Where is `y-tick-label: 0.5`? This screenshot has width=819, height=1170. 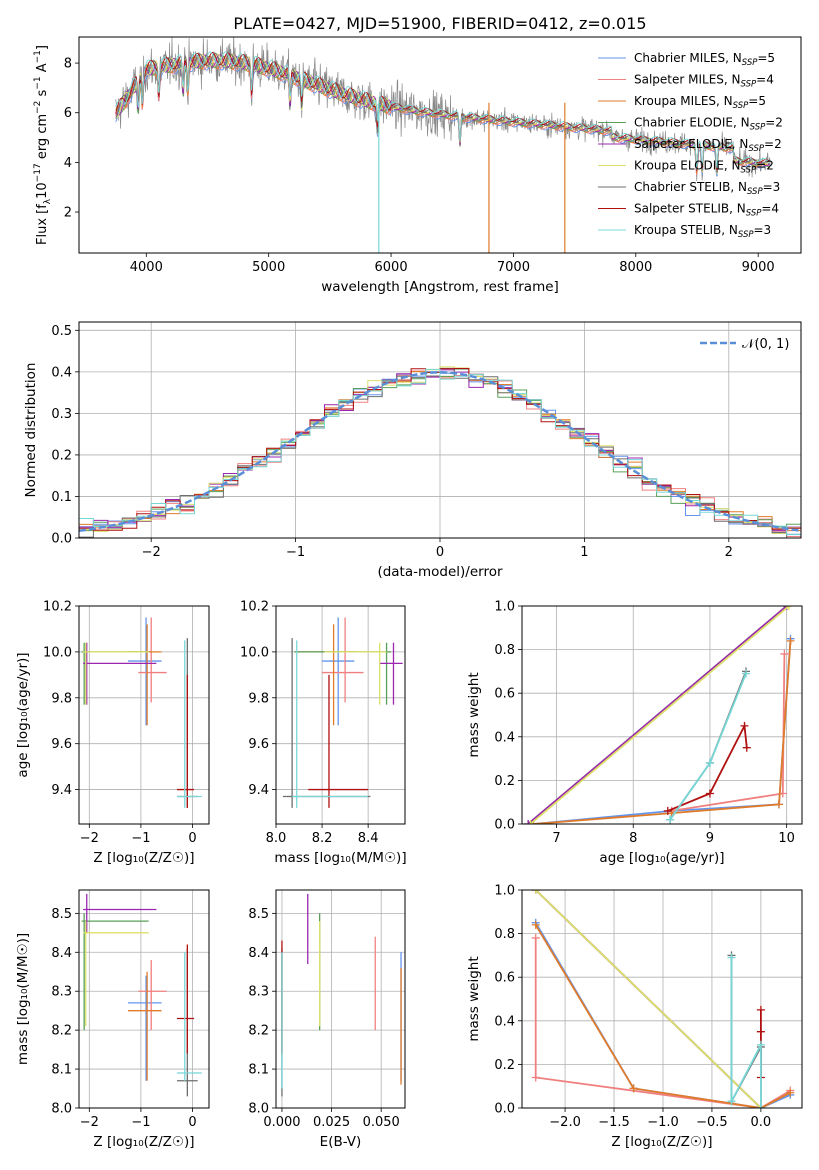
y-tick-label: 0.5 is located at coordinates (61, 331).